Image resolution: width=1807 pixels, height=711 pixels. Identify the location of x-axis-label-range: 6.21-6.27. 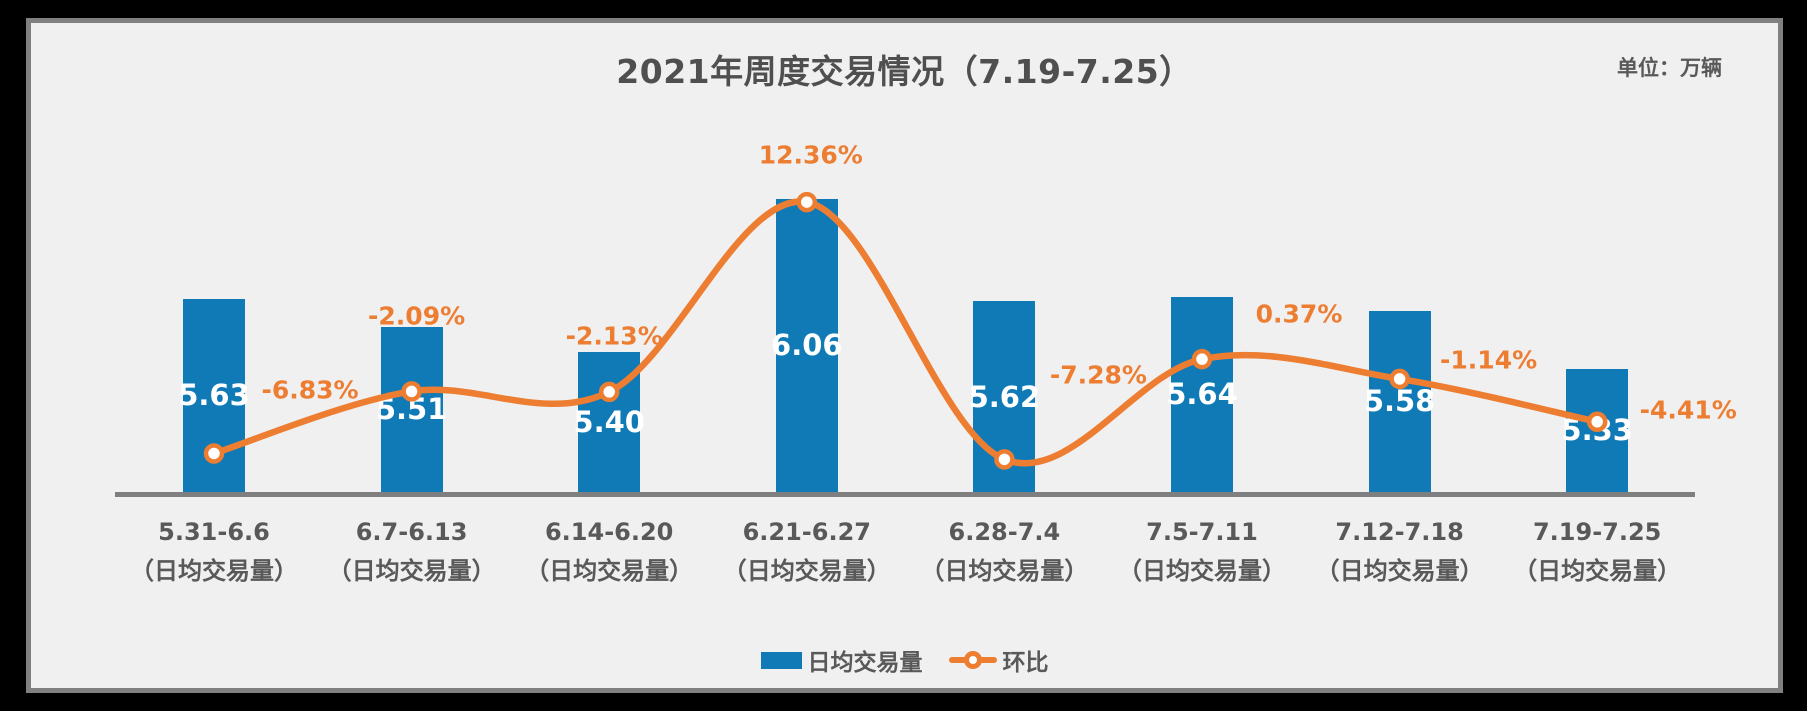
(806, 532).